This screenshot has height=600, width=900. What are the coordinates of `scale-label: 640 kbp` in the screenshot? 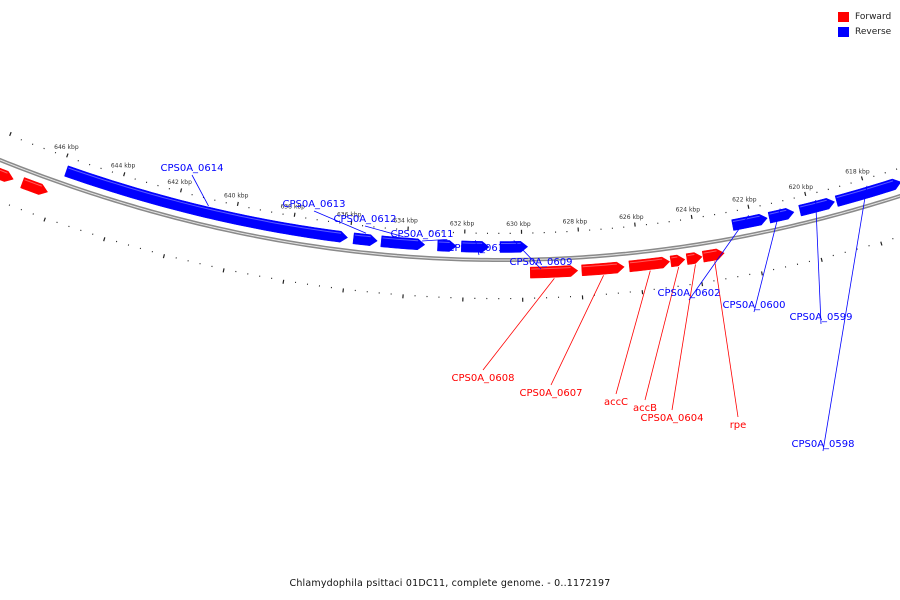 It's located at (236, 195).